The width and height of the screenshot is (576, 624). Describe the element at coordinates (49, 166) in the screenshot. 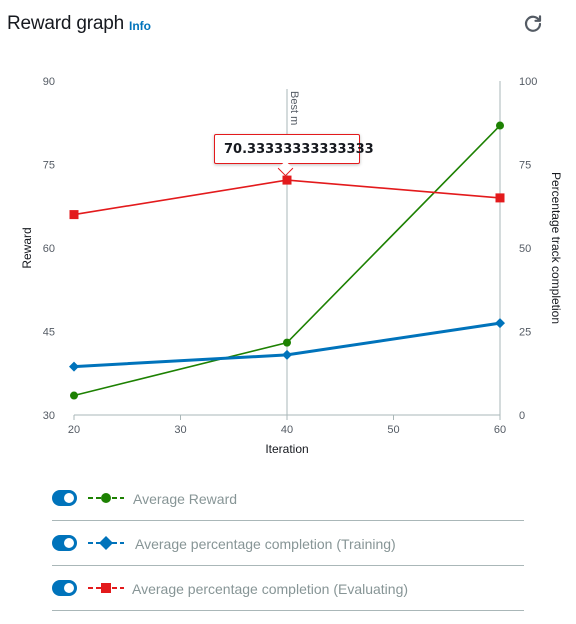

I see `y-tick-label: 75` at that location.